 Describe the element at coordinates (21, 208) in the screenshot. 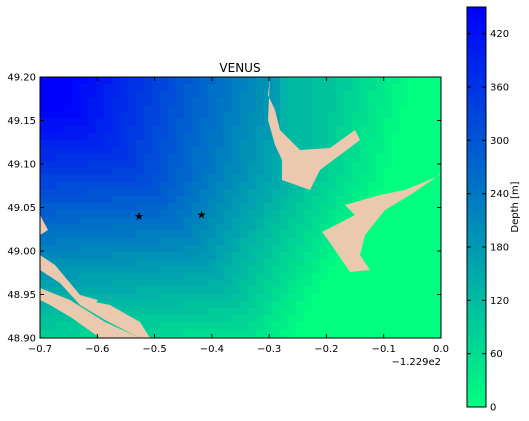

I see `y-tick-label: 49.05` at that location.